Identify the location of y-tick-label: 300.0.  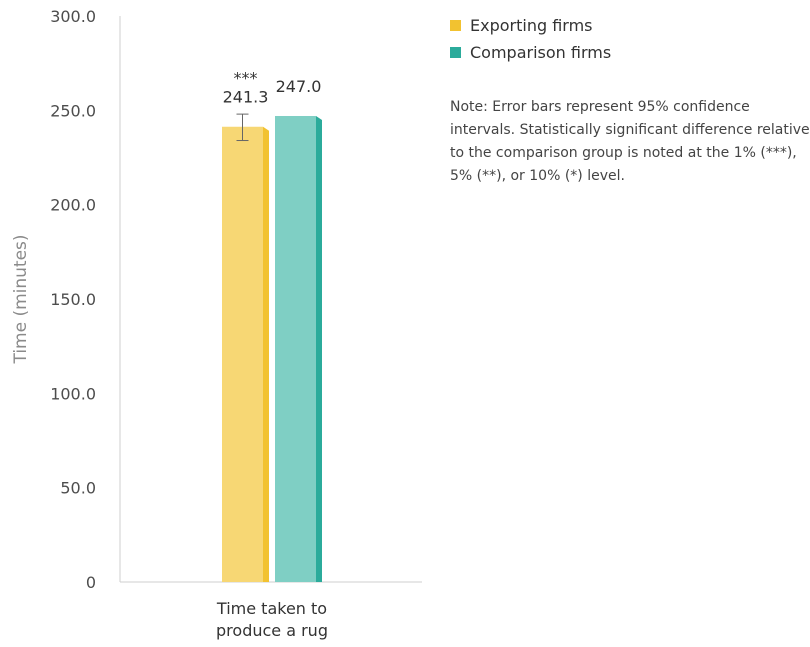
(73, 16).